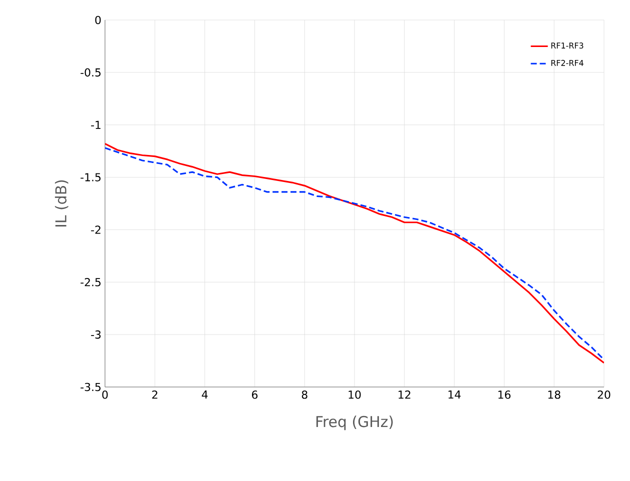 Image resolution: width=630 pixels, height=481 pixels. What do you see at coordinates (90, 177) in the screenshot?
I see `y-tick-label: -1.5` at bounding box center [90, 177].